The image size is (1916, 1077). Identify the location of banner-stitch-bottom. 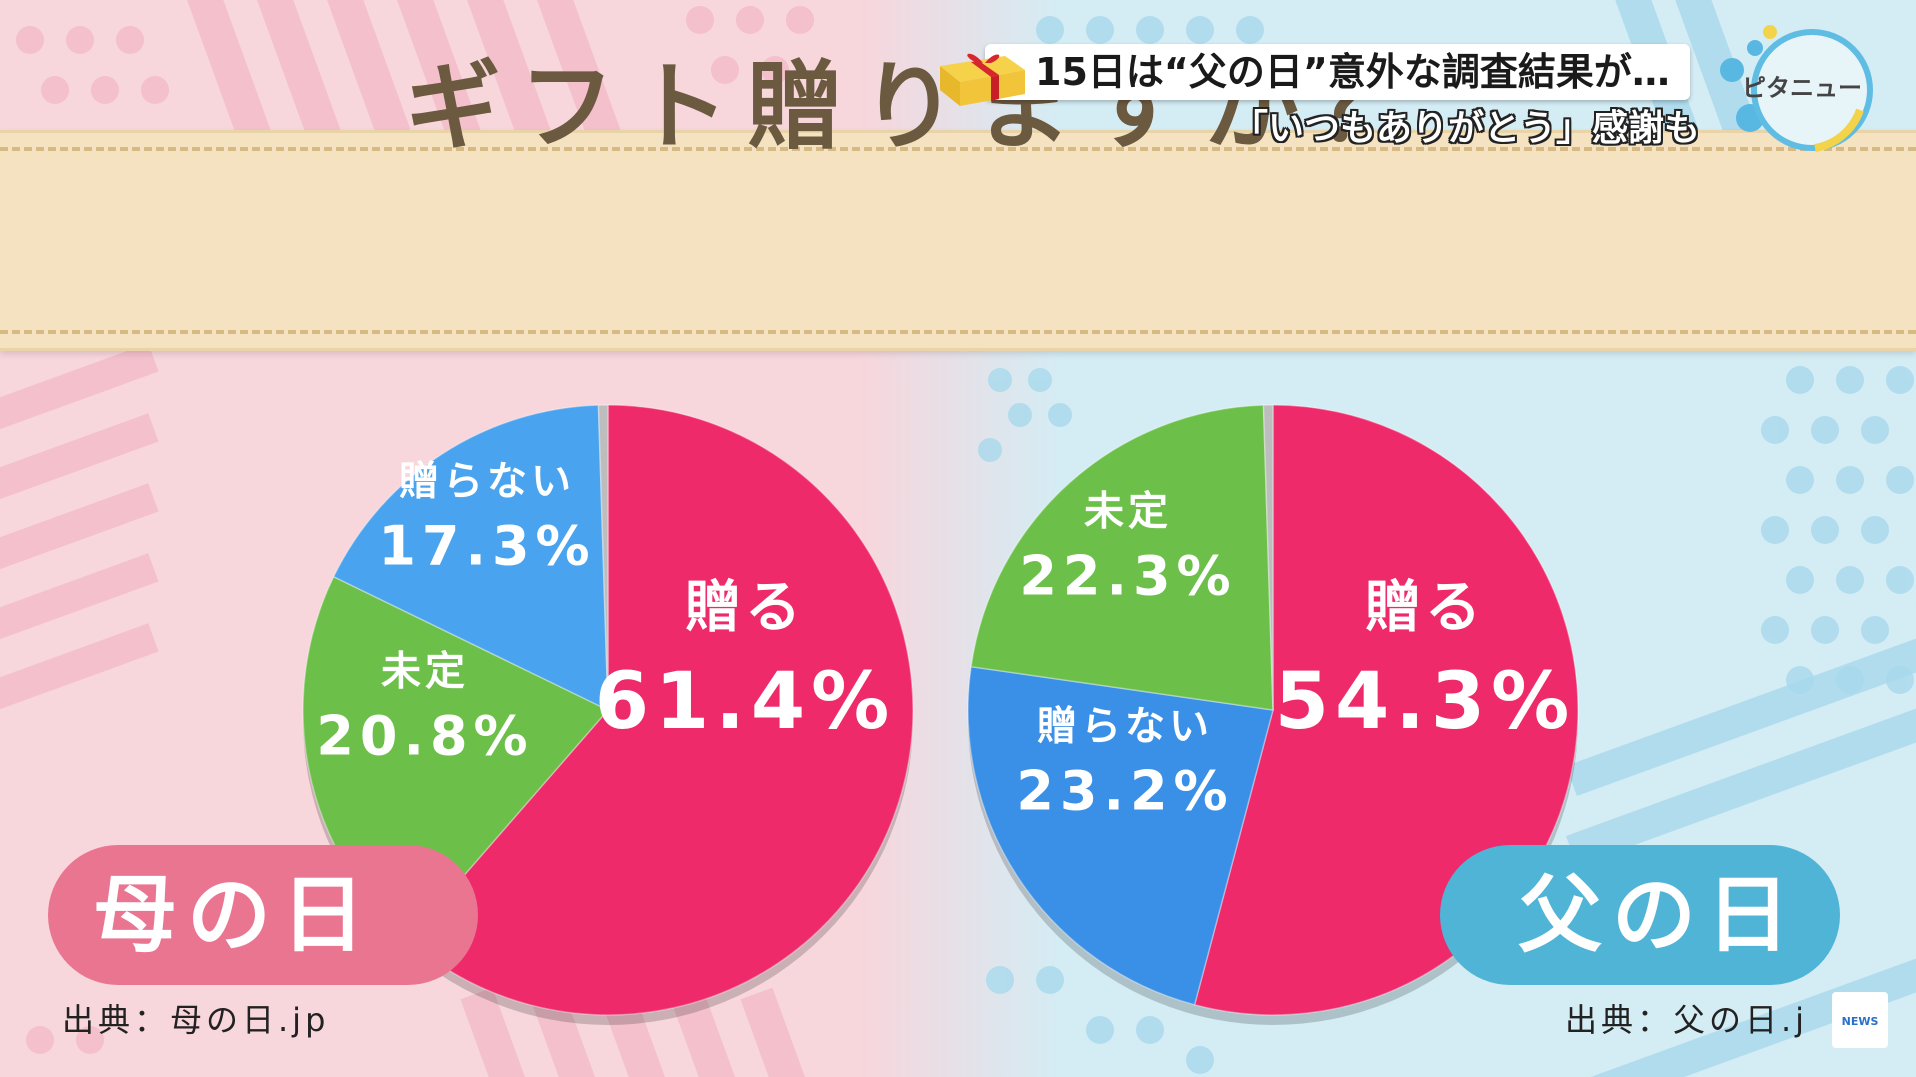
(958, 332).